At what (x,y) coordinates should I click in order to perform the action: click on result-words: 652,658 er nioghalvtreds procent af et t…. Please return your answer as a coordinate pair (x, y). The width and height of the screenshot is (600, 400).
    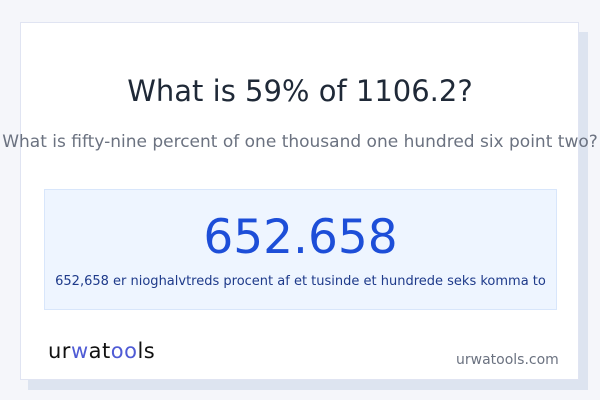
    Looking at the image, I should click on (300, 281).